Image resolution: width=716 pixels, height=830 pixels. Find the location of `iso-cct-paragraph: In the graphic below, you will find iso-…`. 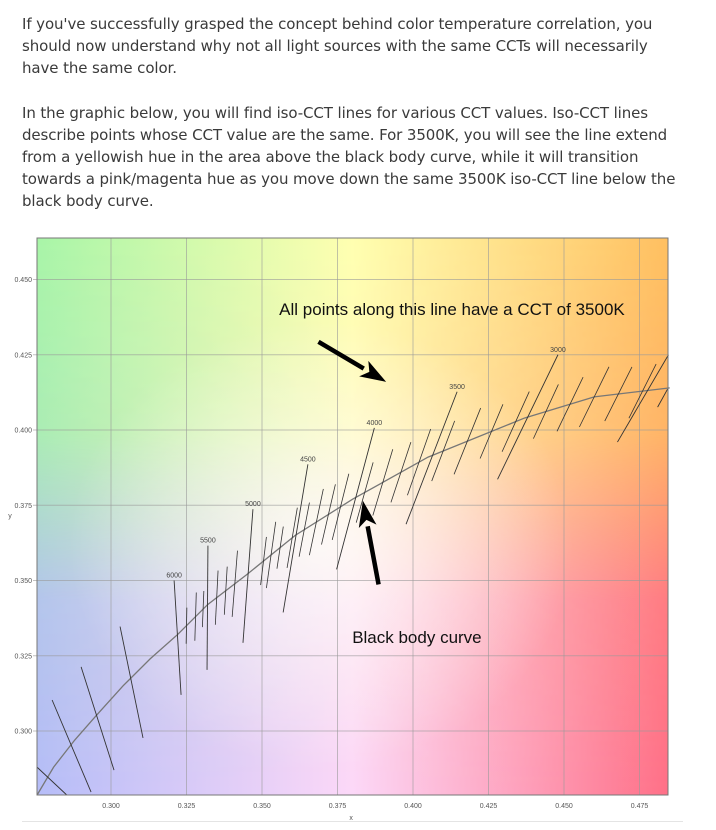

iso-cct-paragraph: In the graphic below, you will find iso-… is located at coordinates (349, 157).